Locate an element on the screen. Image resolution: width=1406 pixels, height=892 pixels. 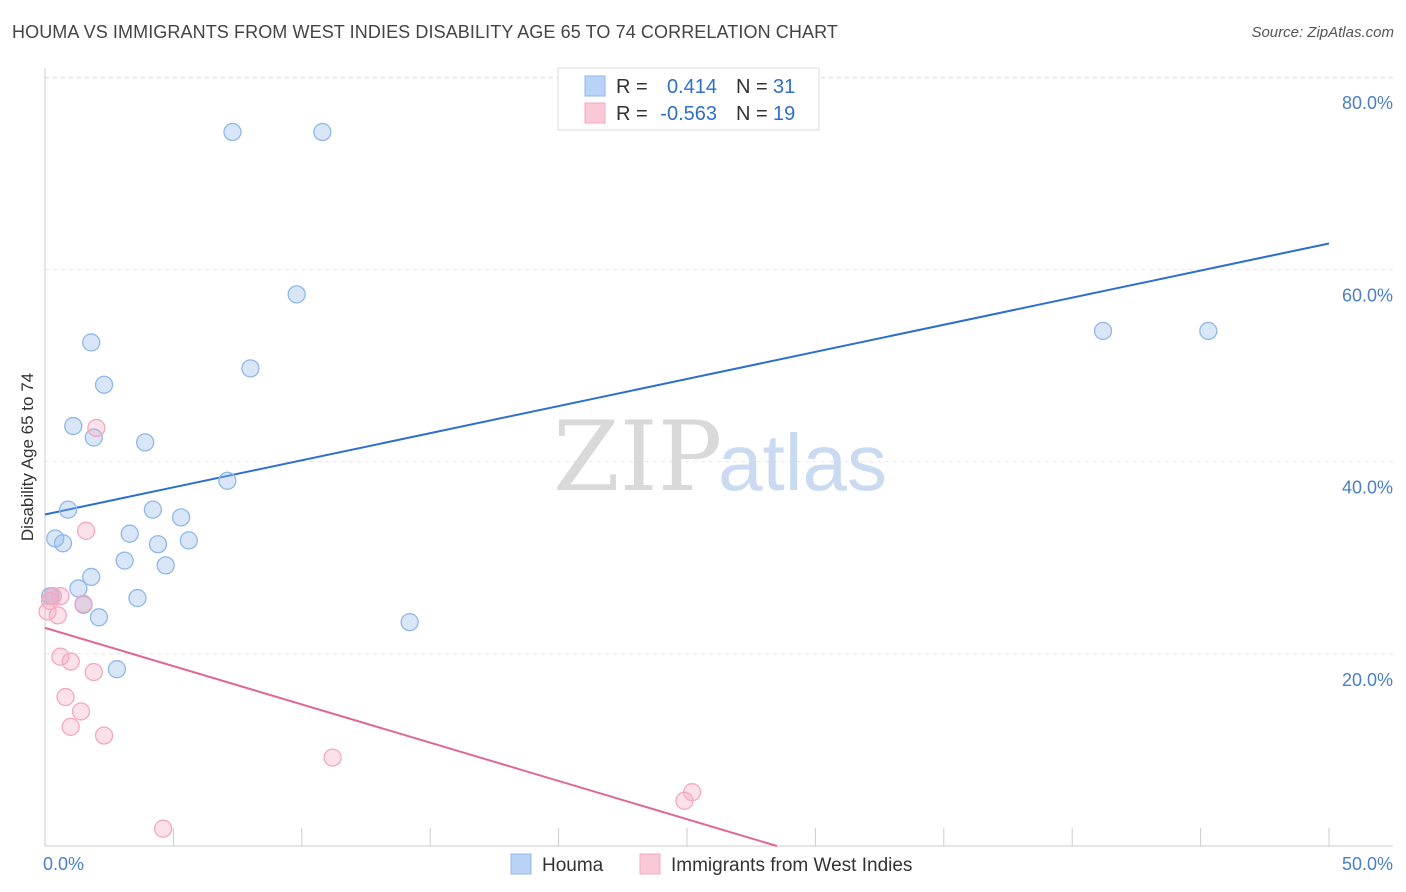
west-indies-r-label: R = is located at coordinates (632, 114).